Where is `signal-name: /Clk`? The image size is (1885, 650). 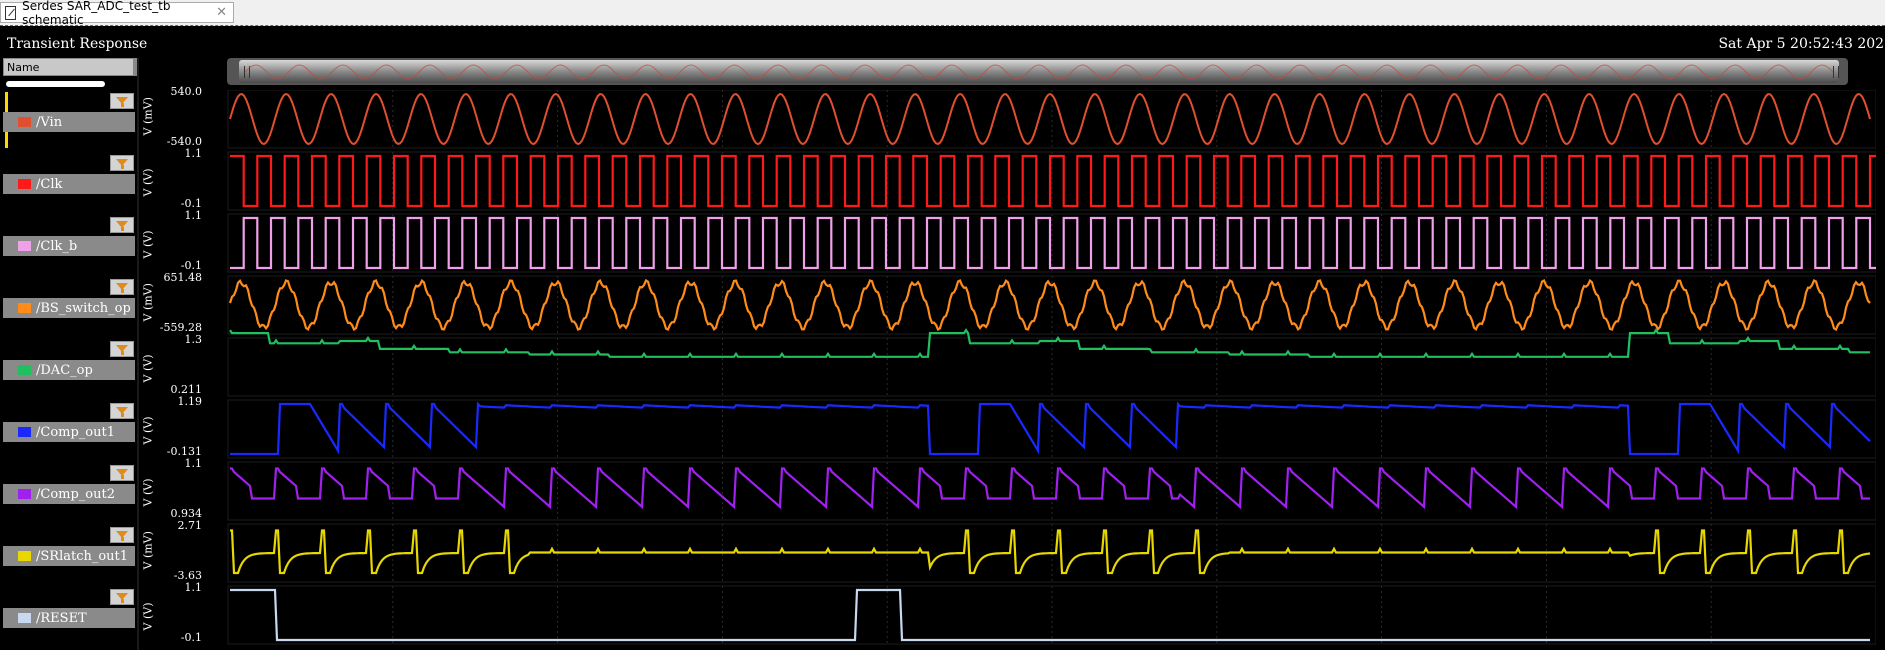 signal-name: /Clk is located at coordinates (49, 184).